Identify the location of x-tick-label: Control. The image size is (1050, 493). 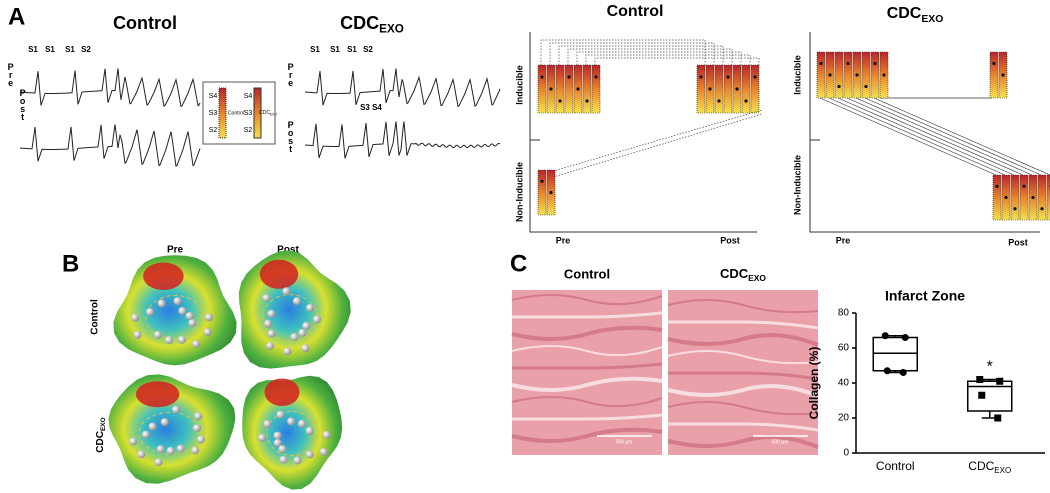
(895, 466).